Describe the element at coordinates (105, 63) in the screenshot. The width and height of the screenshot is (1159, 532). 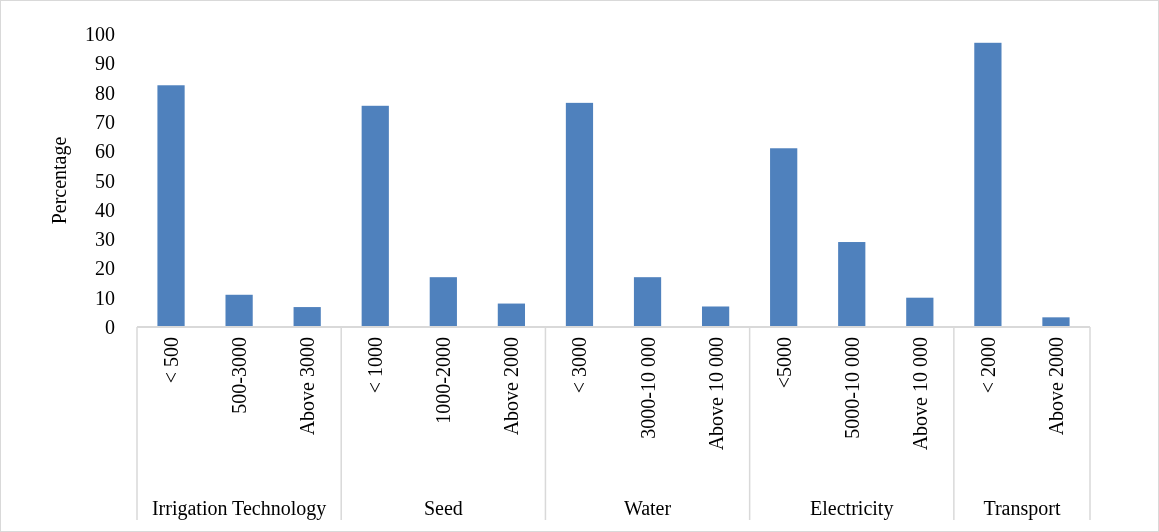
I see `y-tick-label: 90` at that location.